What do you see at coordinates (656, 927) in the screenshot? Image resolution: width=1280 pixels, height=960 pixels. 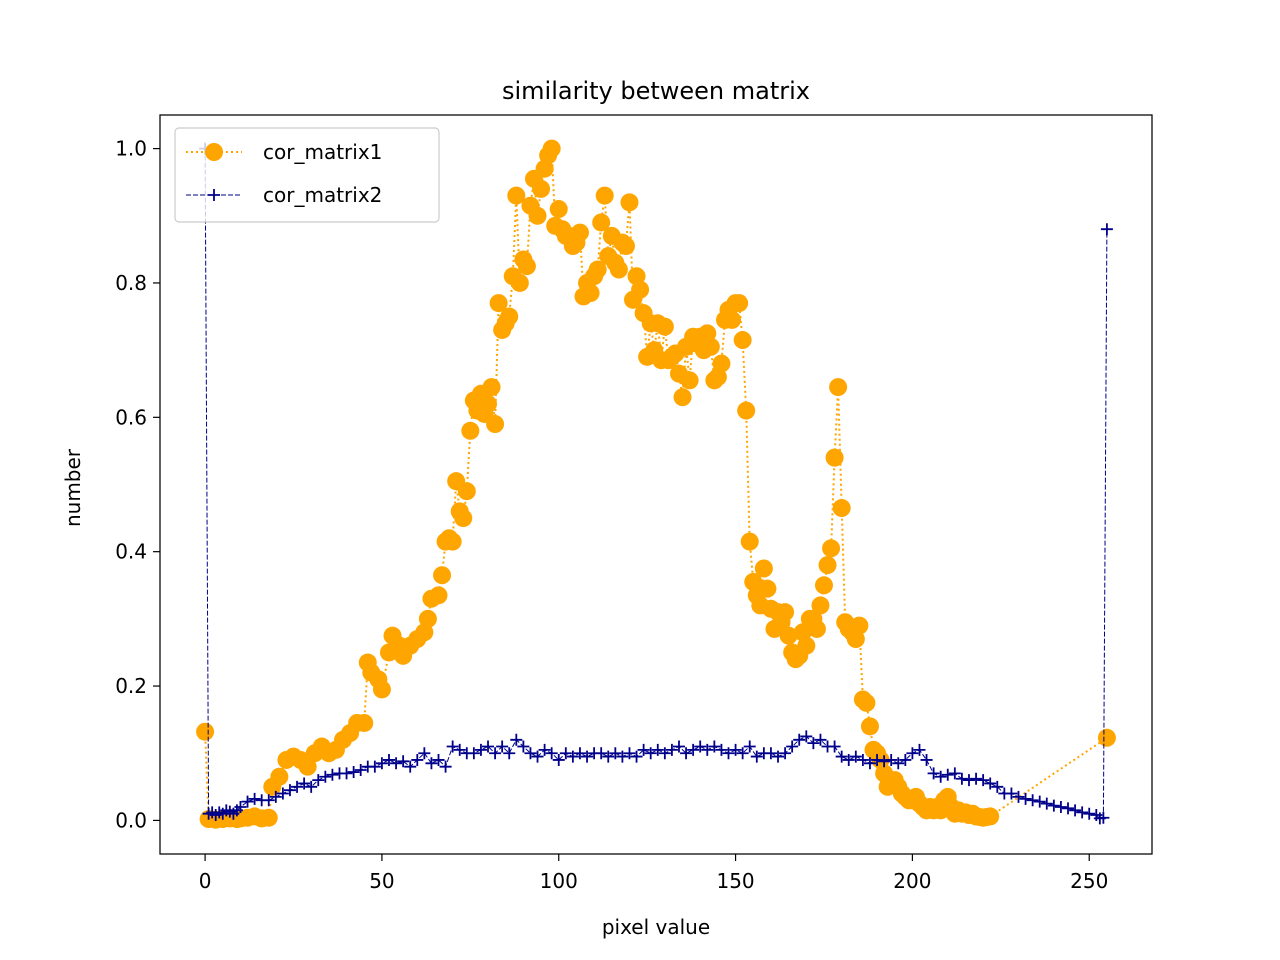 I see `x-axis-label: pixel value` at bounding box center [656, 927].